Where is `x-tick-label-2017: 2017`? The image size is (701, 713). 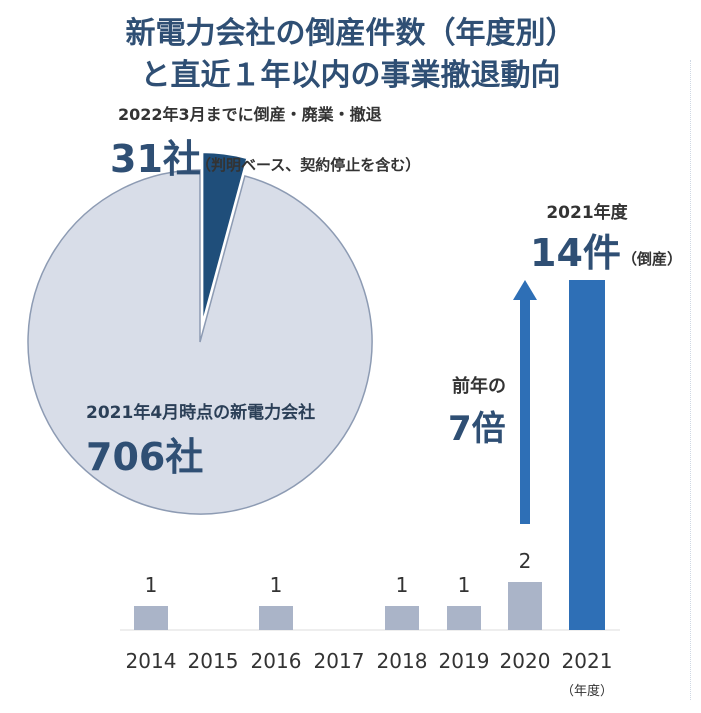 x-tick-label-2017: 2017 is located at coordinates (339, 661).